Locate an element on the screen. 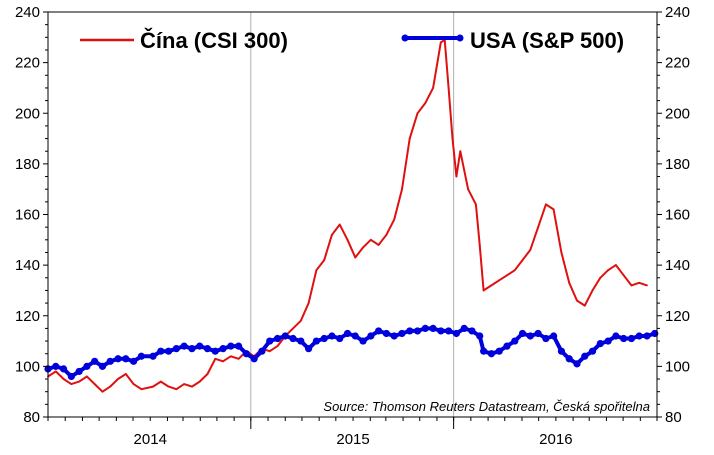 The height and width of the screenshot is (455, 714). y-tick-label-left-140: 140 is located at coordinates (27, 265).